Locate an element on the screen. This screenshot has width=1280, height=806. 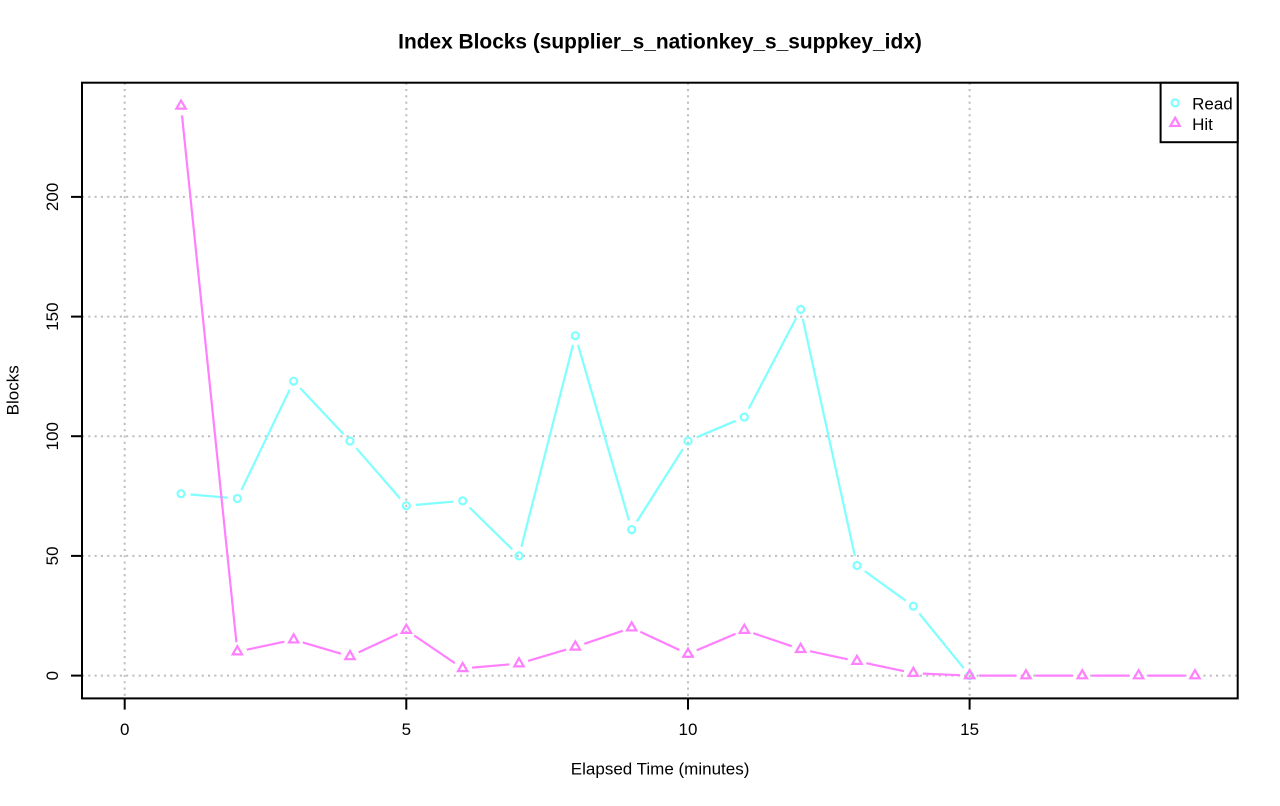
svg-text: 10 is located at coordinates (688, 729).